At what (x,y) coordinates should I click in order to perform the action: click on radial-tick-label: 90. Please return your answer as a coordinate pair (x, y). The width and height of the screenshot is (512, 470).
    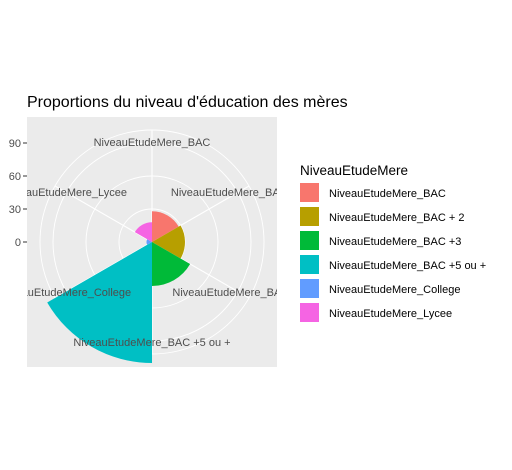
    Looking at the image, I should click on (15, 144).